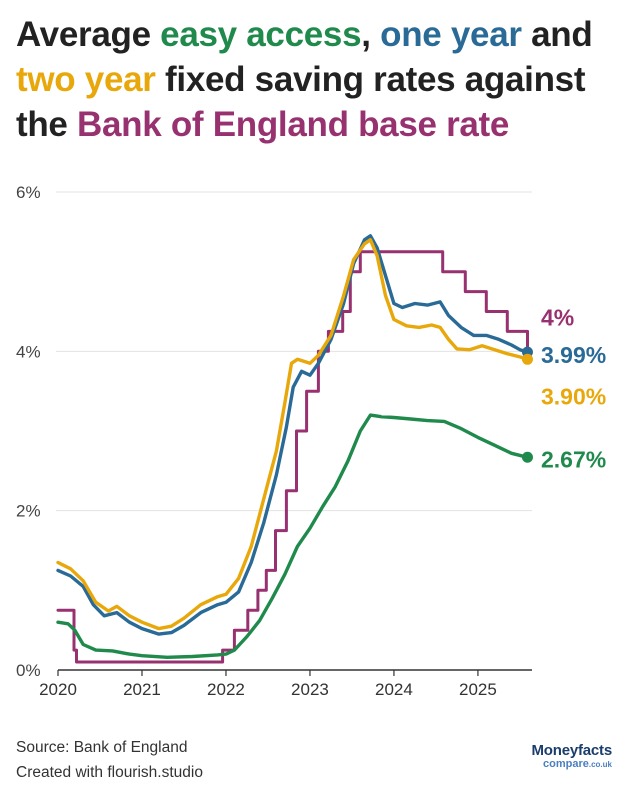 This screenshot has height=800, width=628. I want to click on x-tick-label: 2025, so click(478, 689).